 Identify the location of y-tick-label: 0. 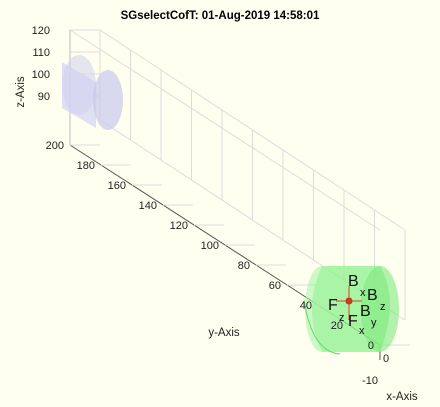
(371, 346).